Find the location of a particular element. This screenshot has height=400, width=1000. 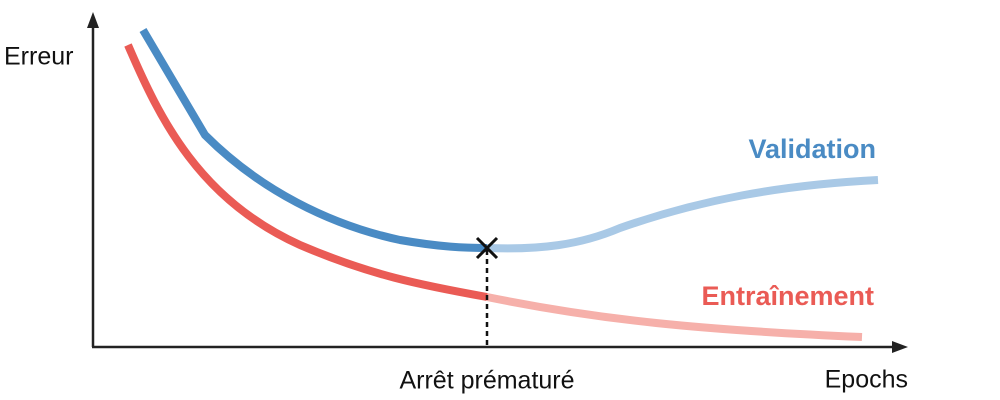

stop-label: Arrêt prématuré is located at coordinates (486, 381).